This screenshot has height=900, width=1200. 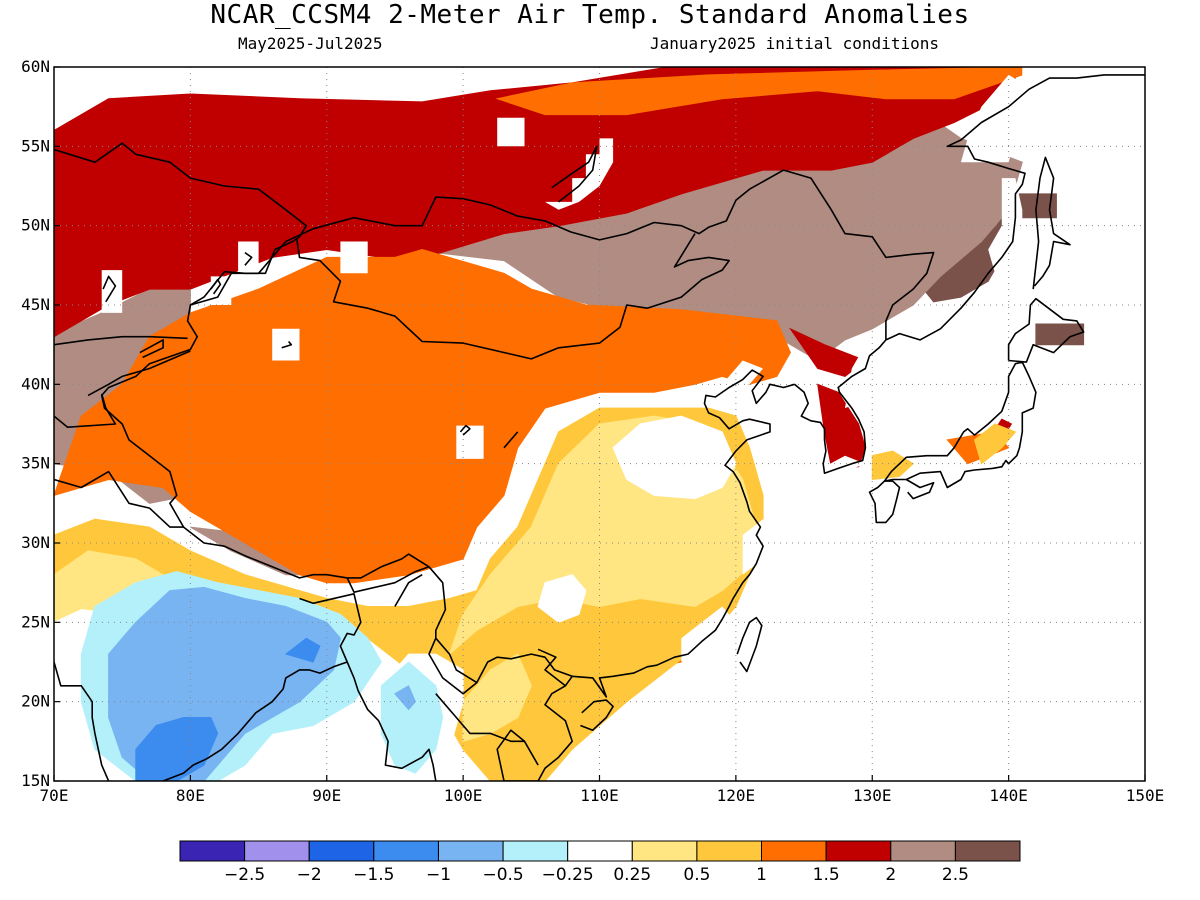 I want to click on colorbar-label-1: −2, so click(x=309, y=875).